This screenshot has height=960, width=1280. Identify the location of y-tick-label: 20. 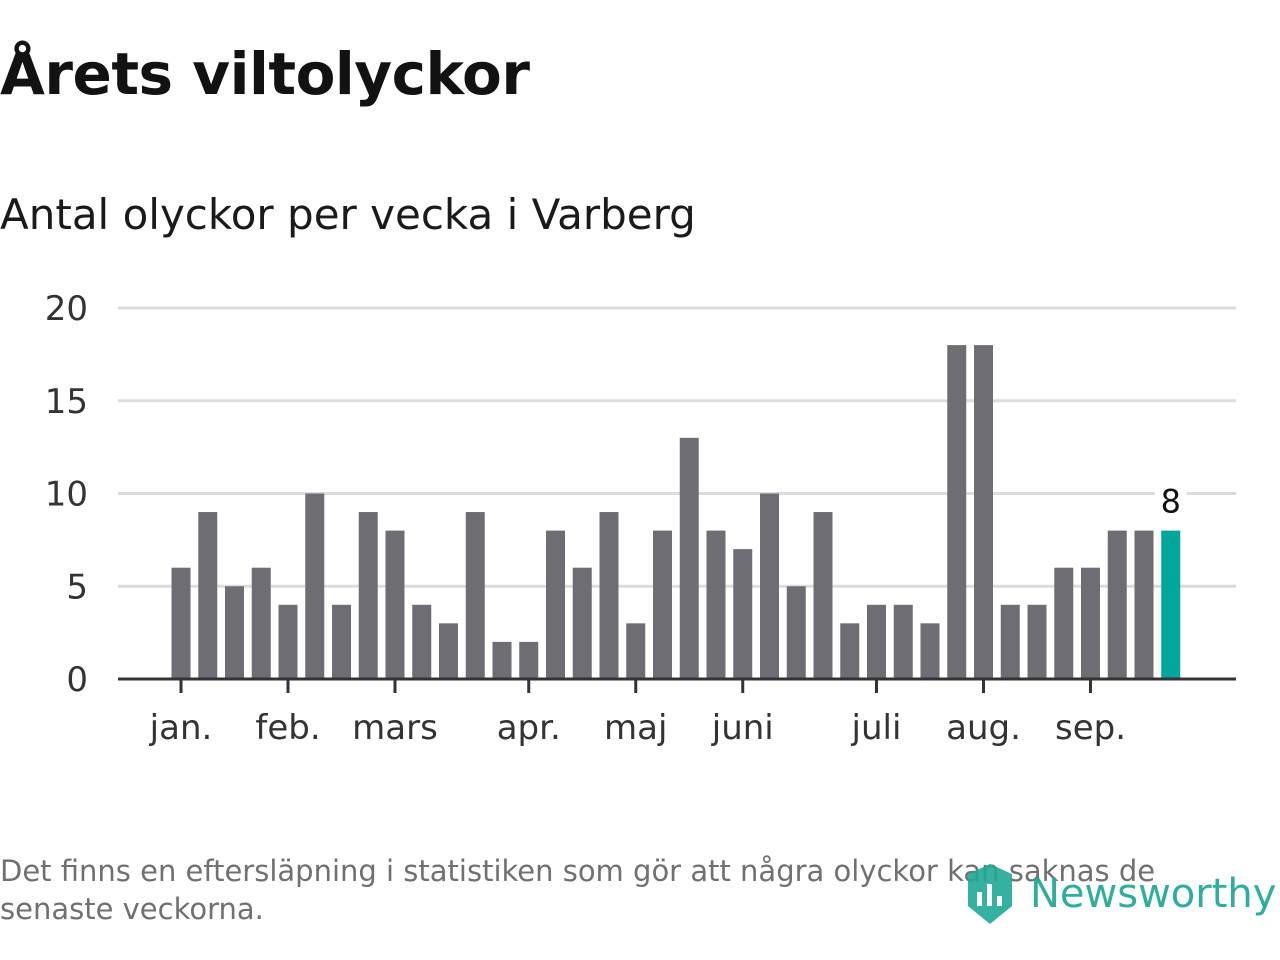
(66, 309).